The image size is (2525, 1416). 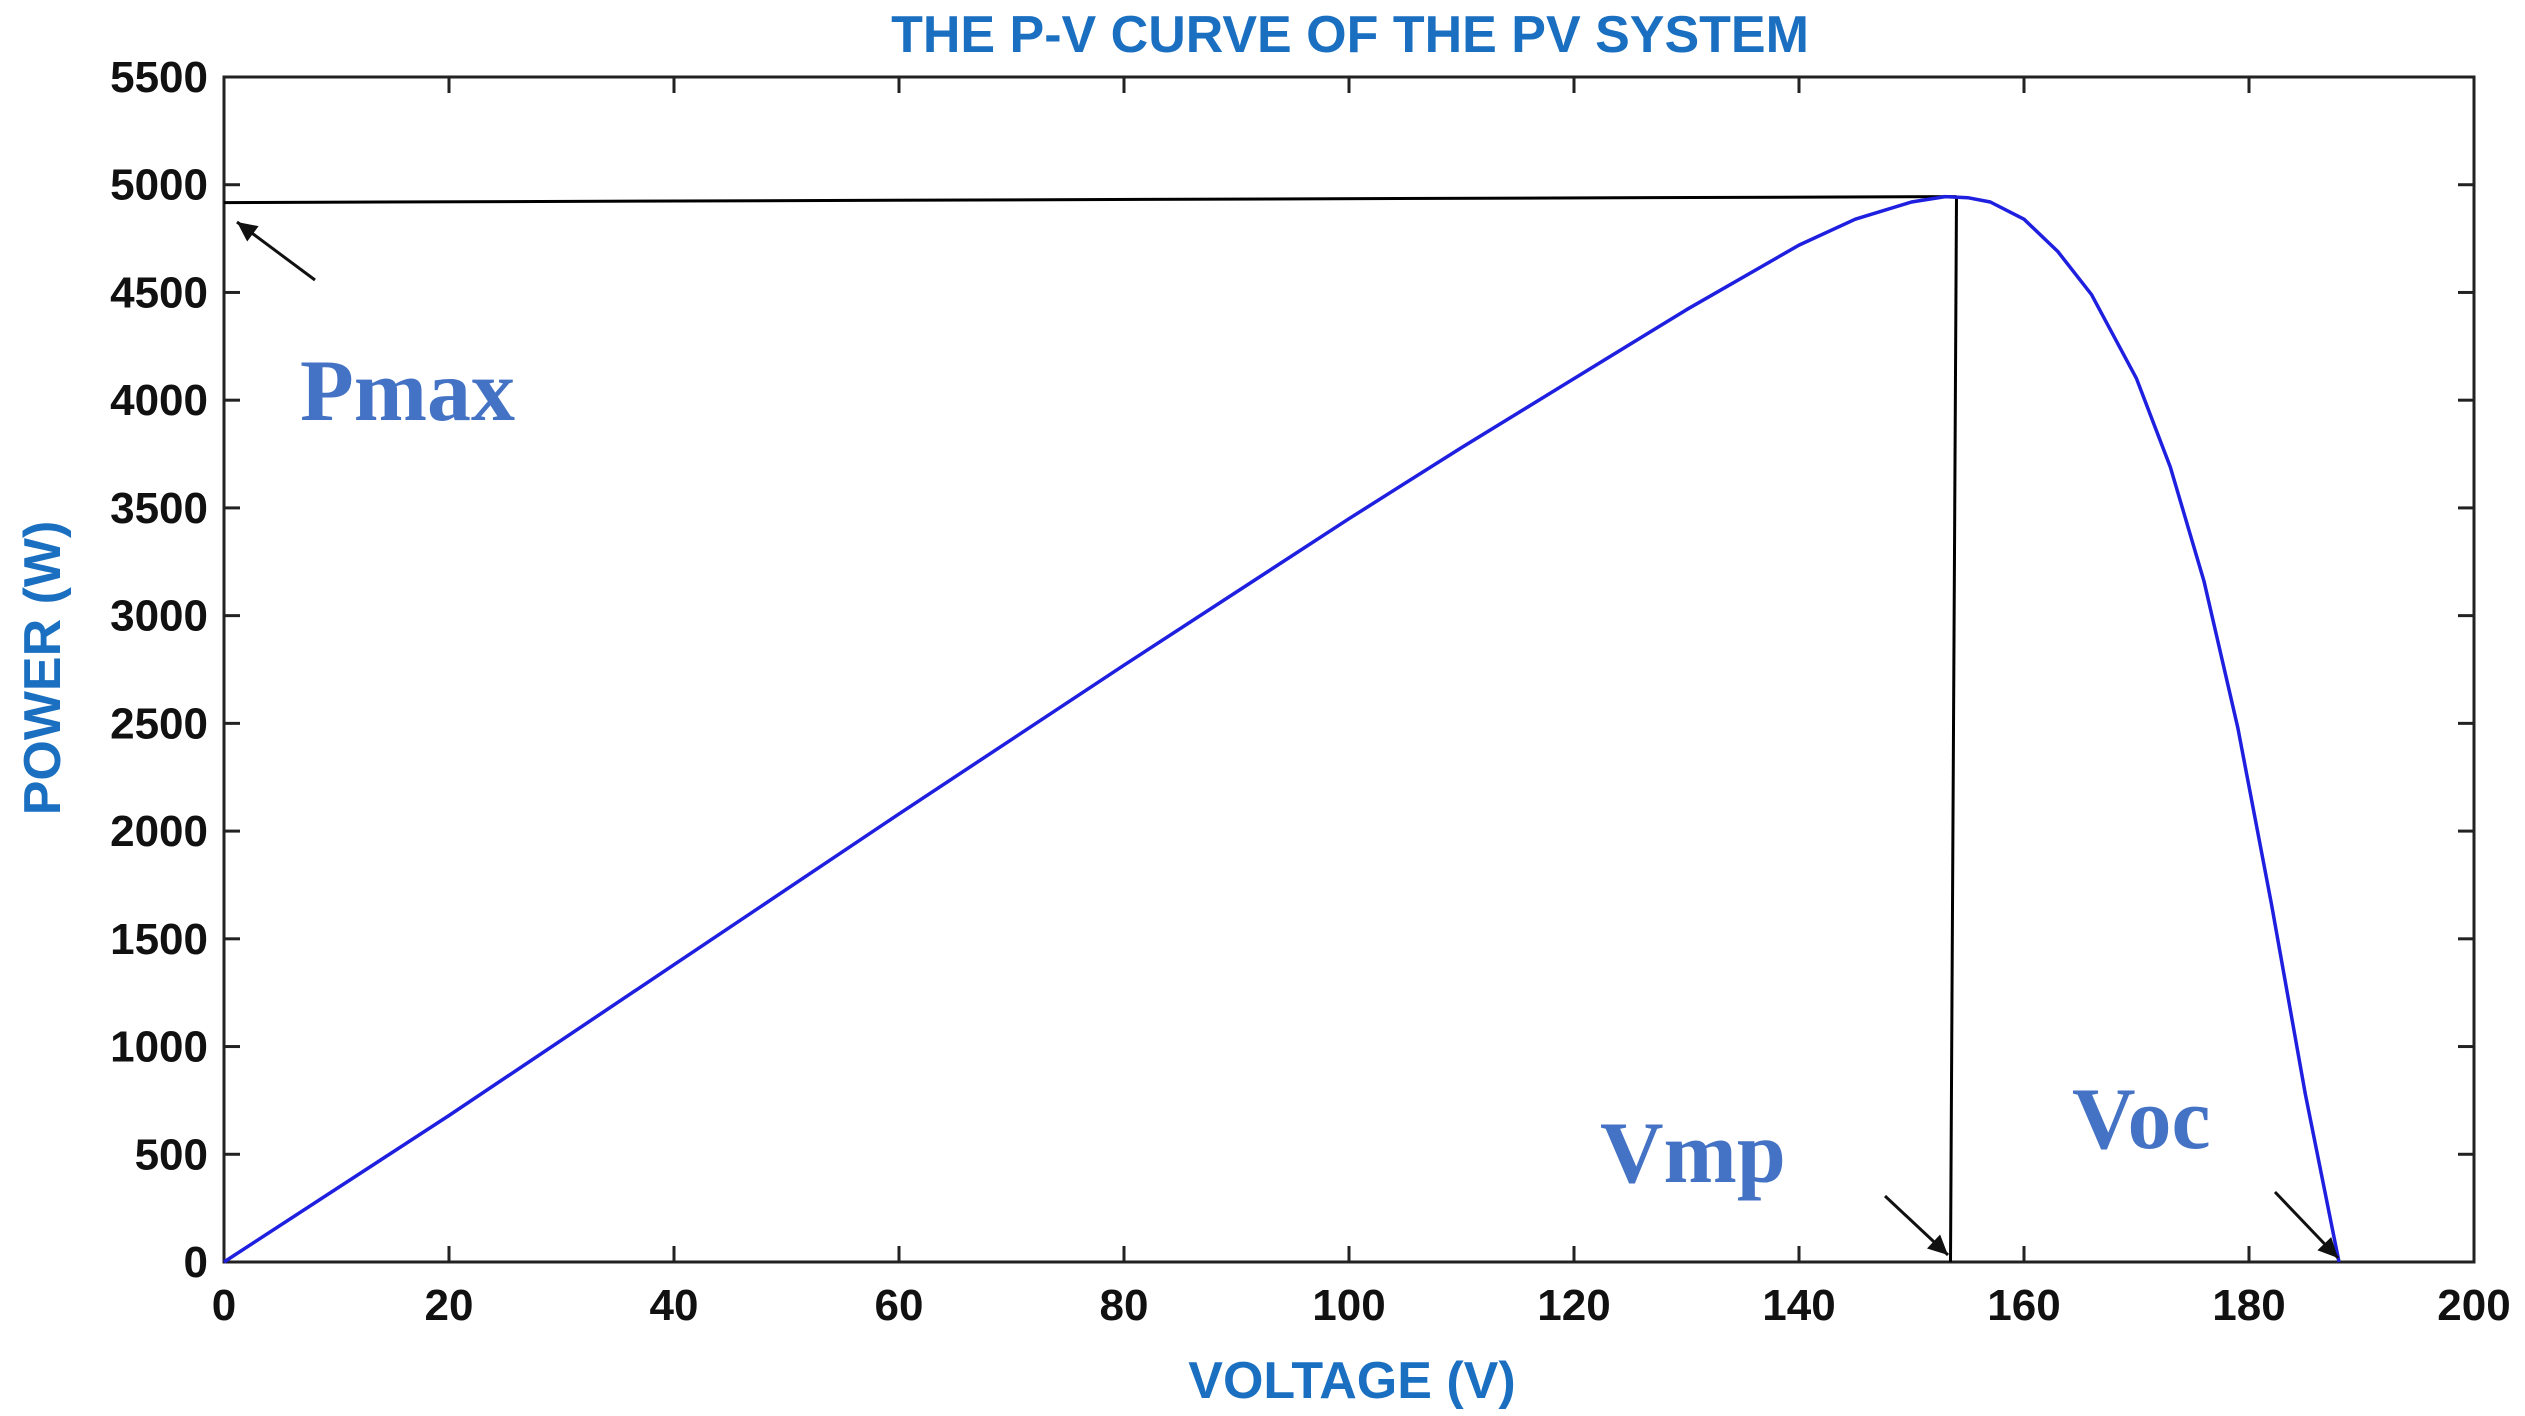 What do you see at coordinates (159, 77) in the screenshot?
I see `y-tick-label: 5500` at bounding box center [159, 77].